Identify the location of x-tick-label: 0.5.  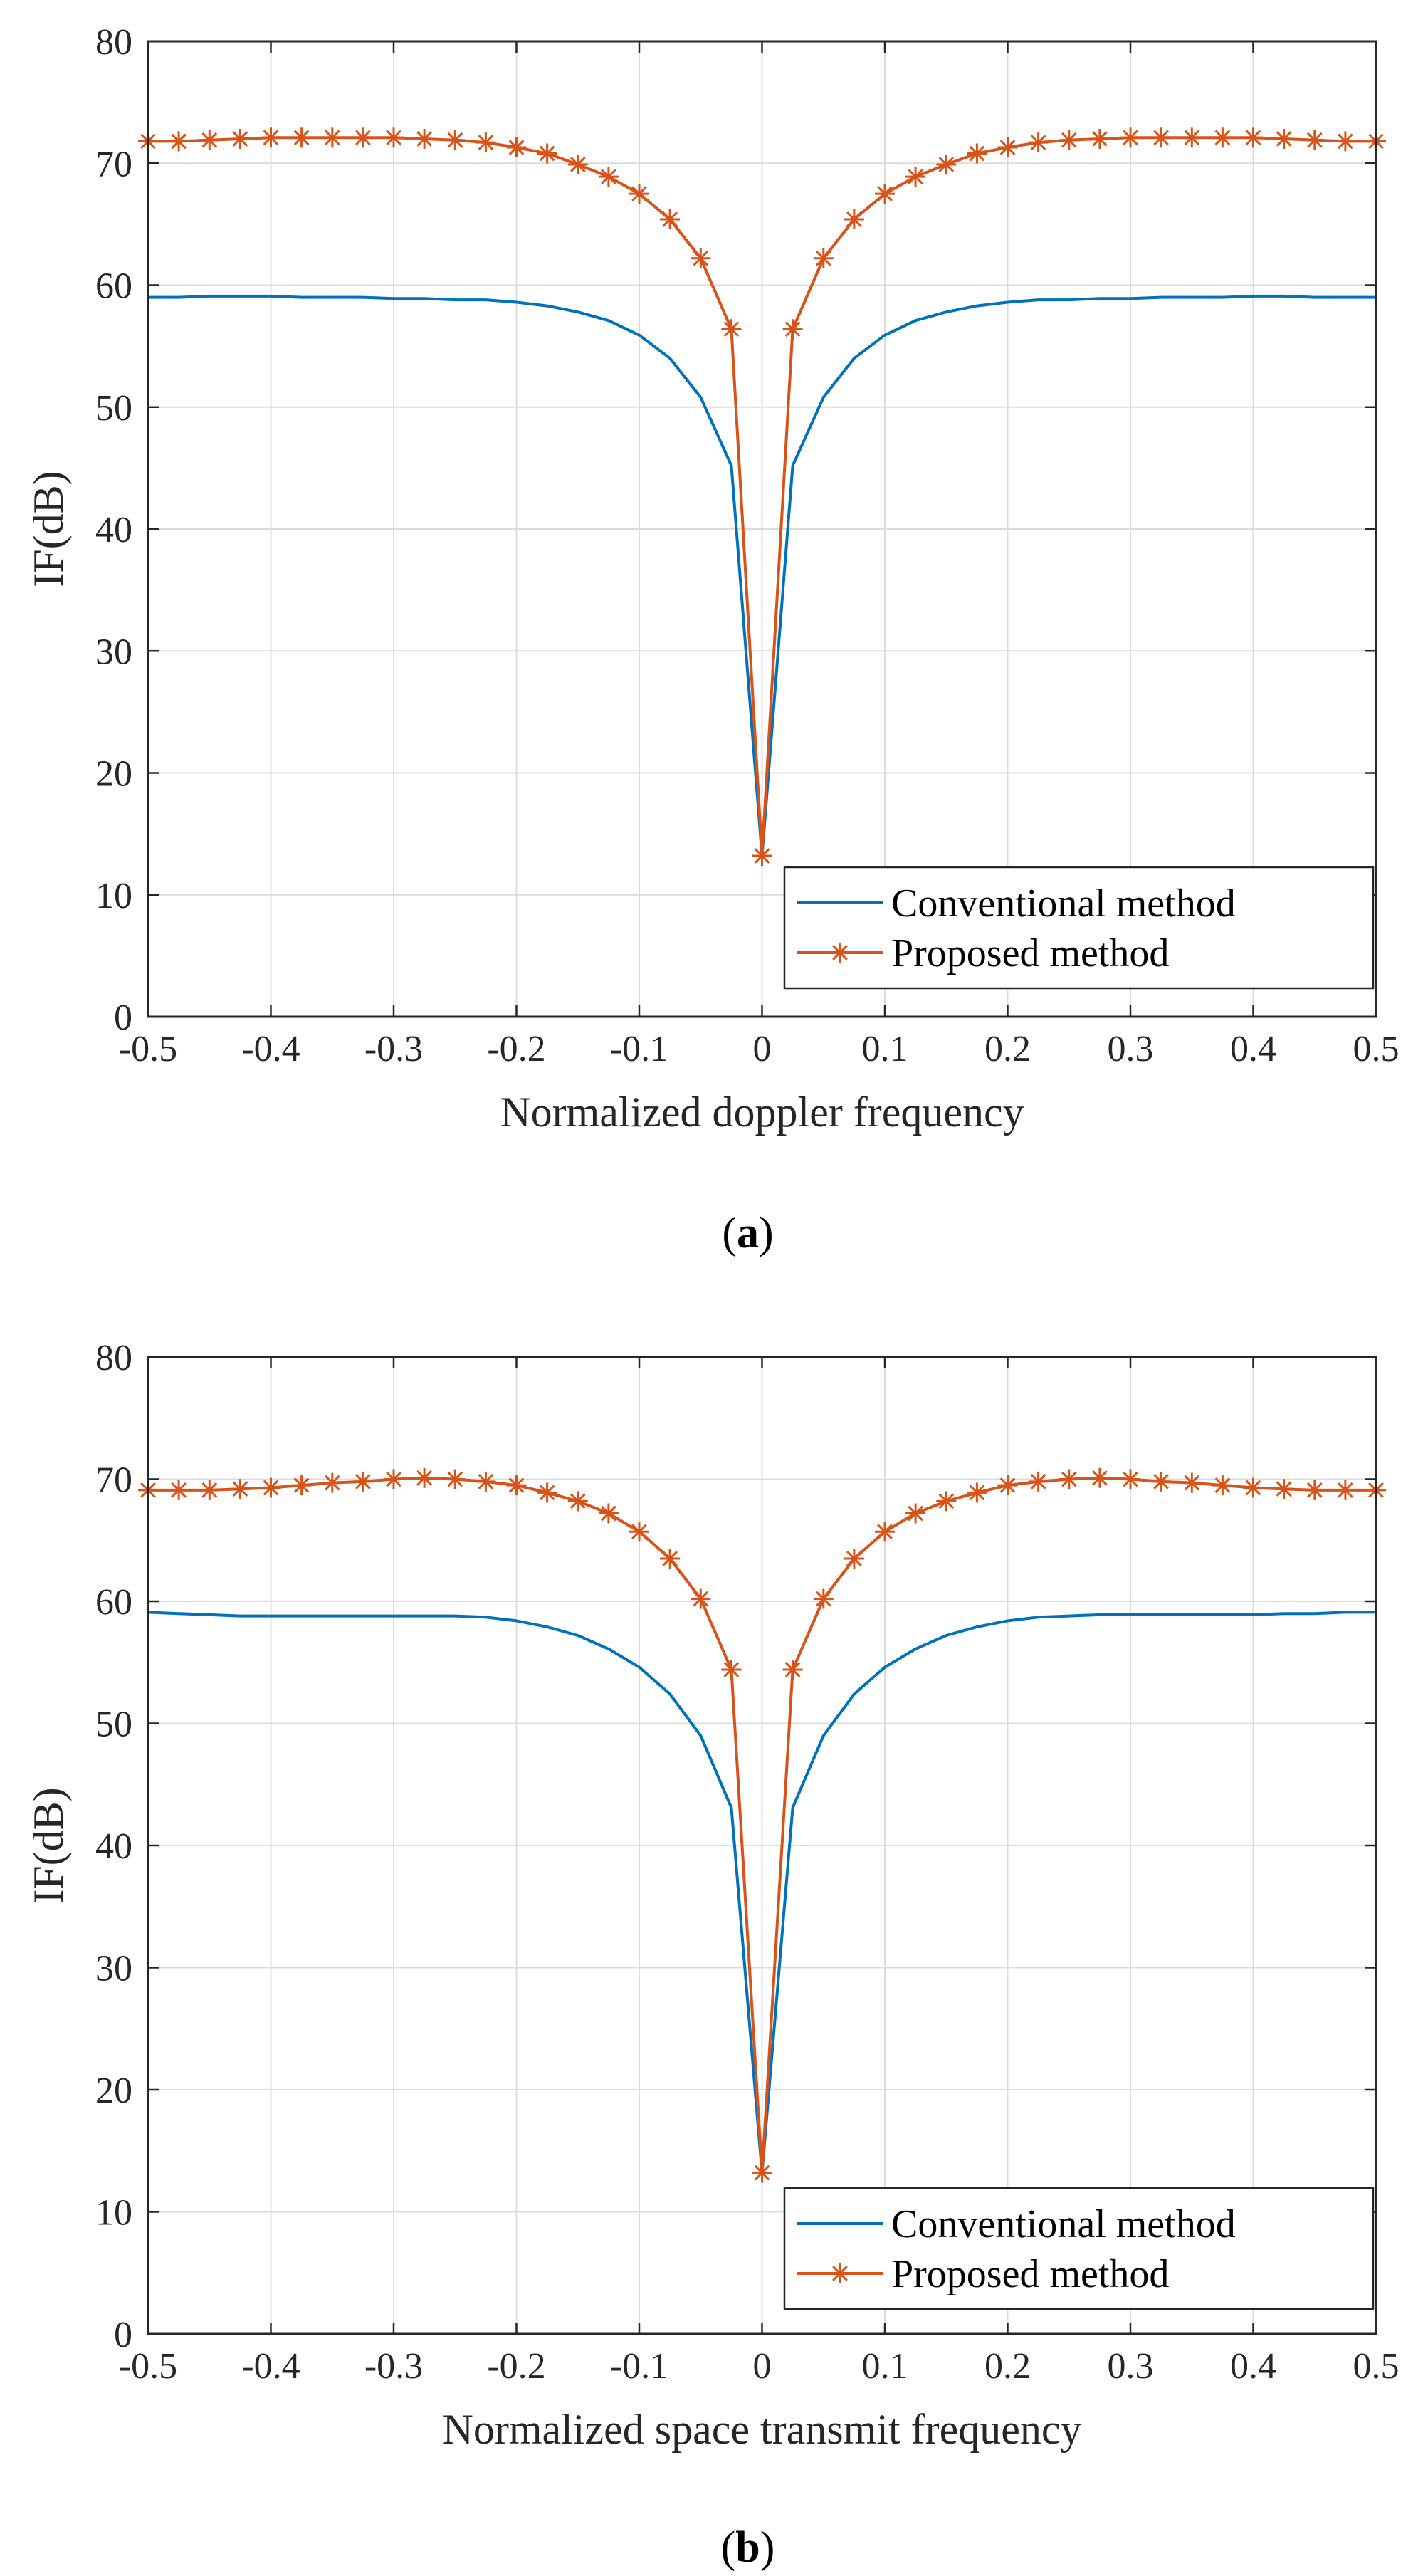
(1376, 1049).